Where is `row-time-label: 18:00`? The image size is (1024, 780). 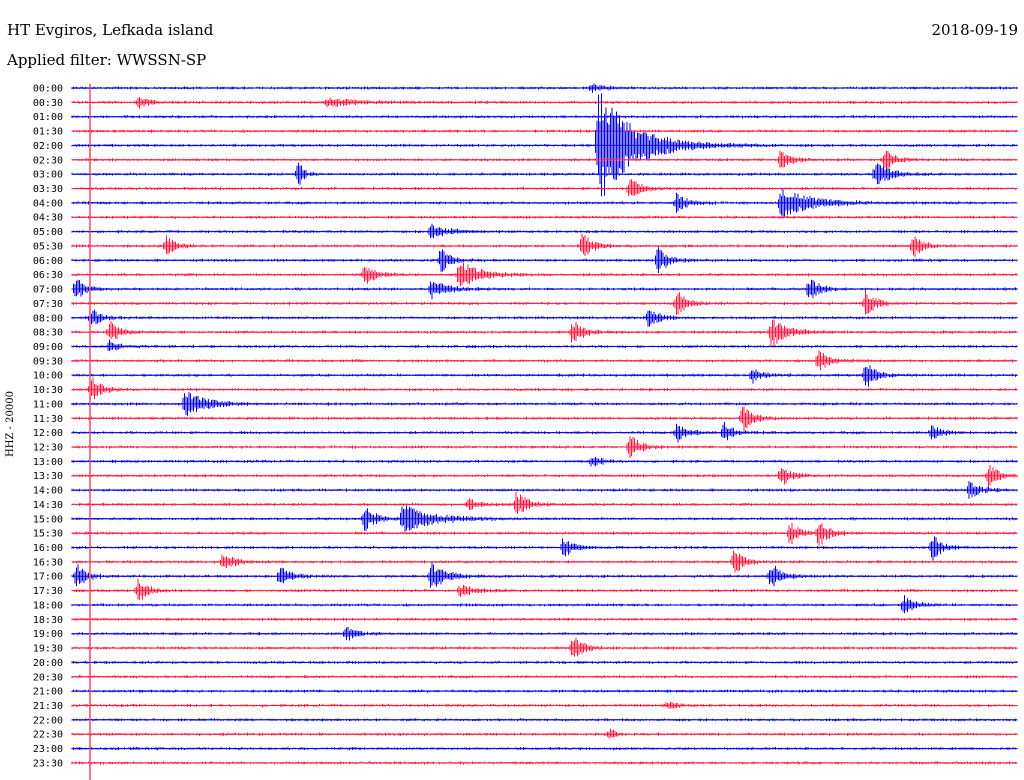
row-time-label: 18:00 is located at coordinates (48, 606).